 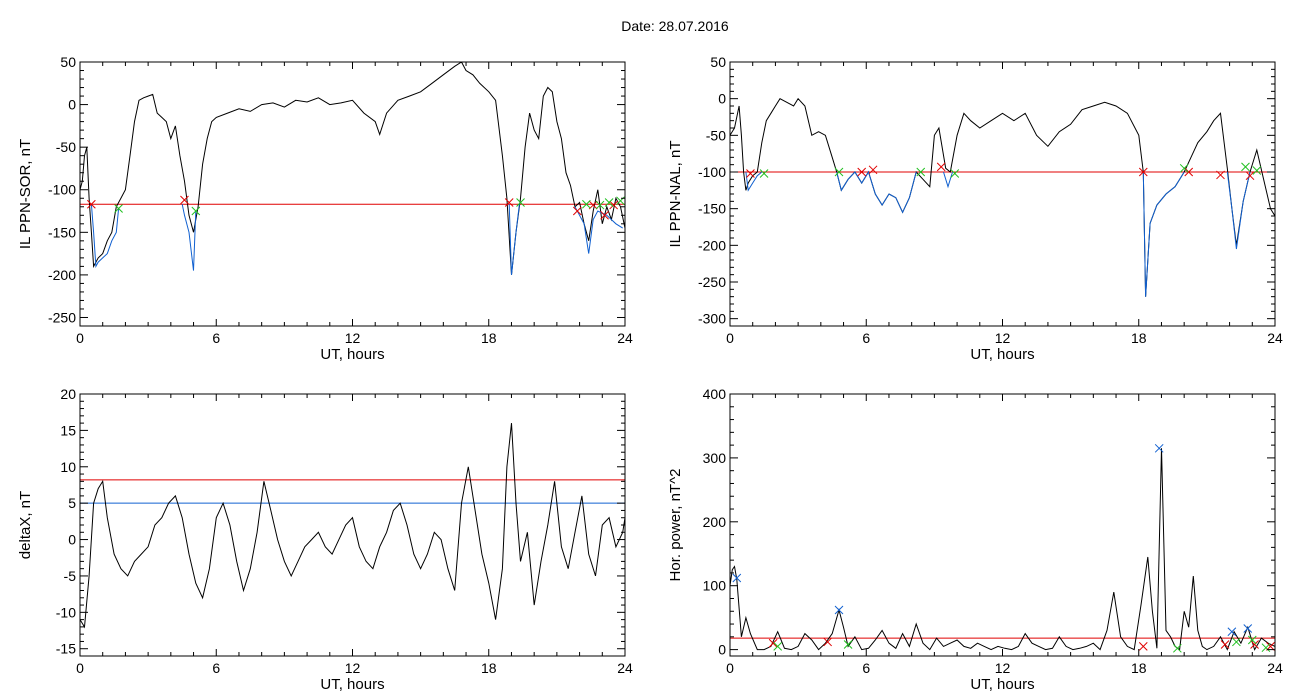 What do you see at coordinates (72, 503) in the screenshot?
I see `y-tick-label: 5` at bounding box center [72, 503].